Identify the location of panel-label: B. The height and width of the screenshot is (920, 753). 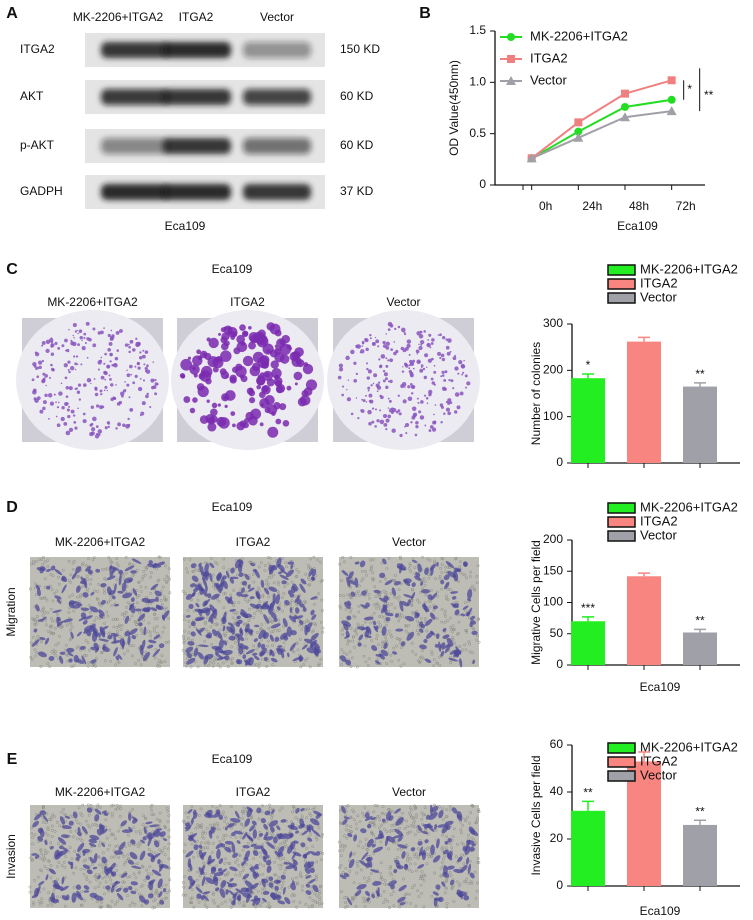
(425, 13).